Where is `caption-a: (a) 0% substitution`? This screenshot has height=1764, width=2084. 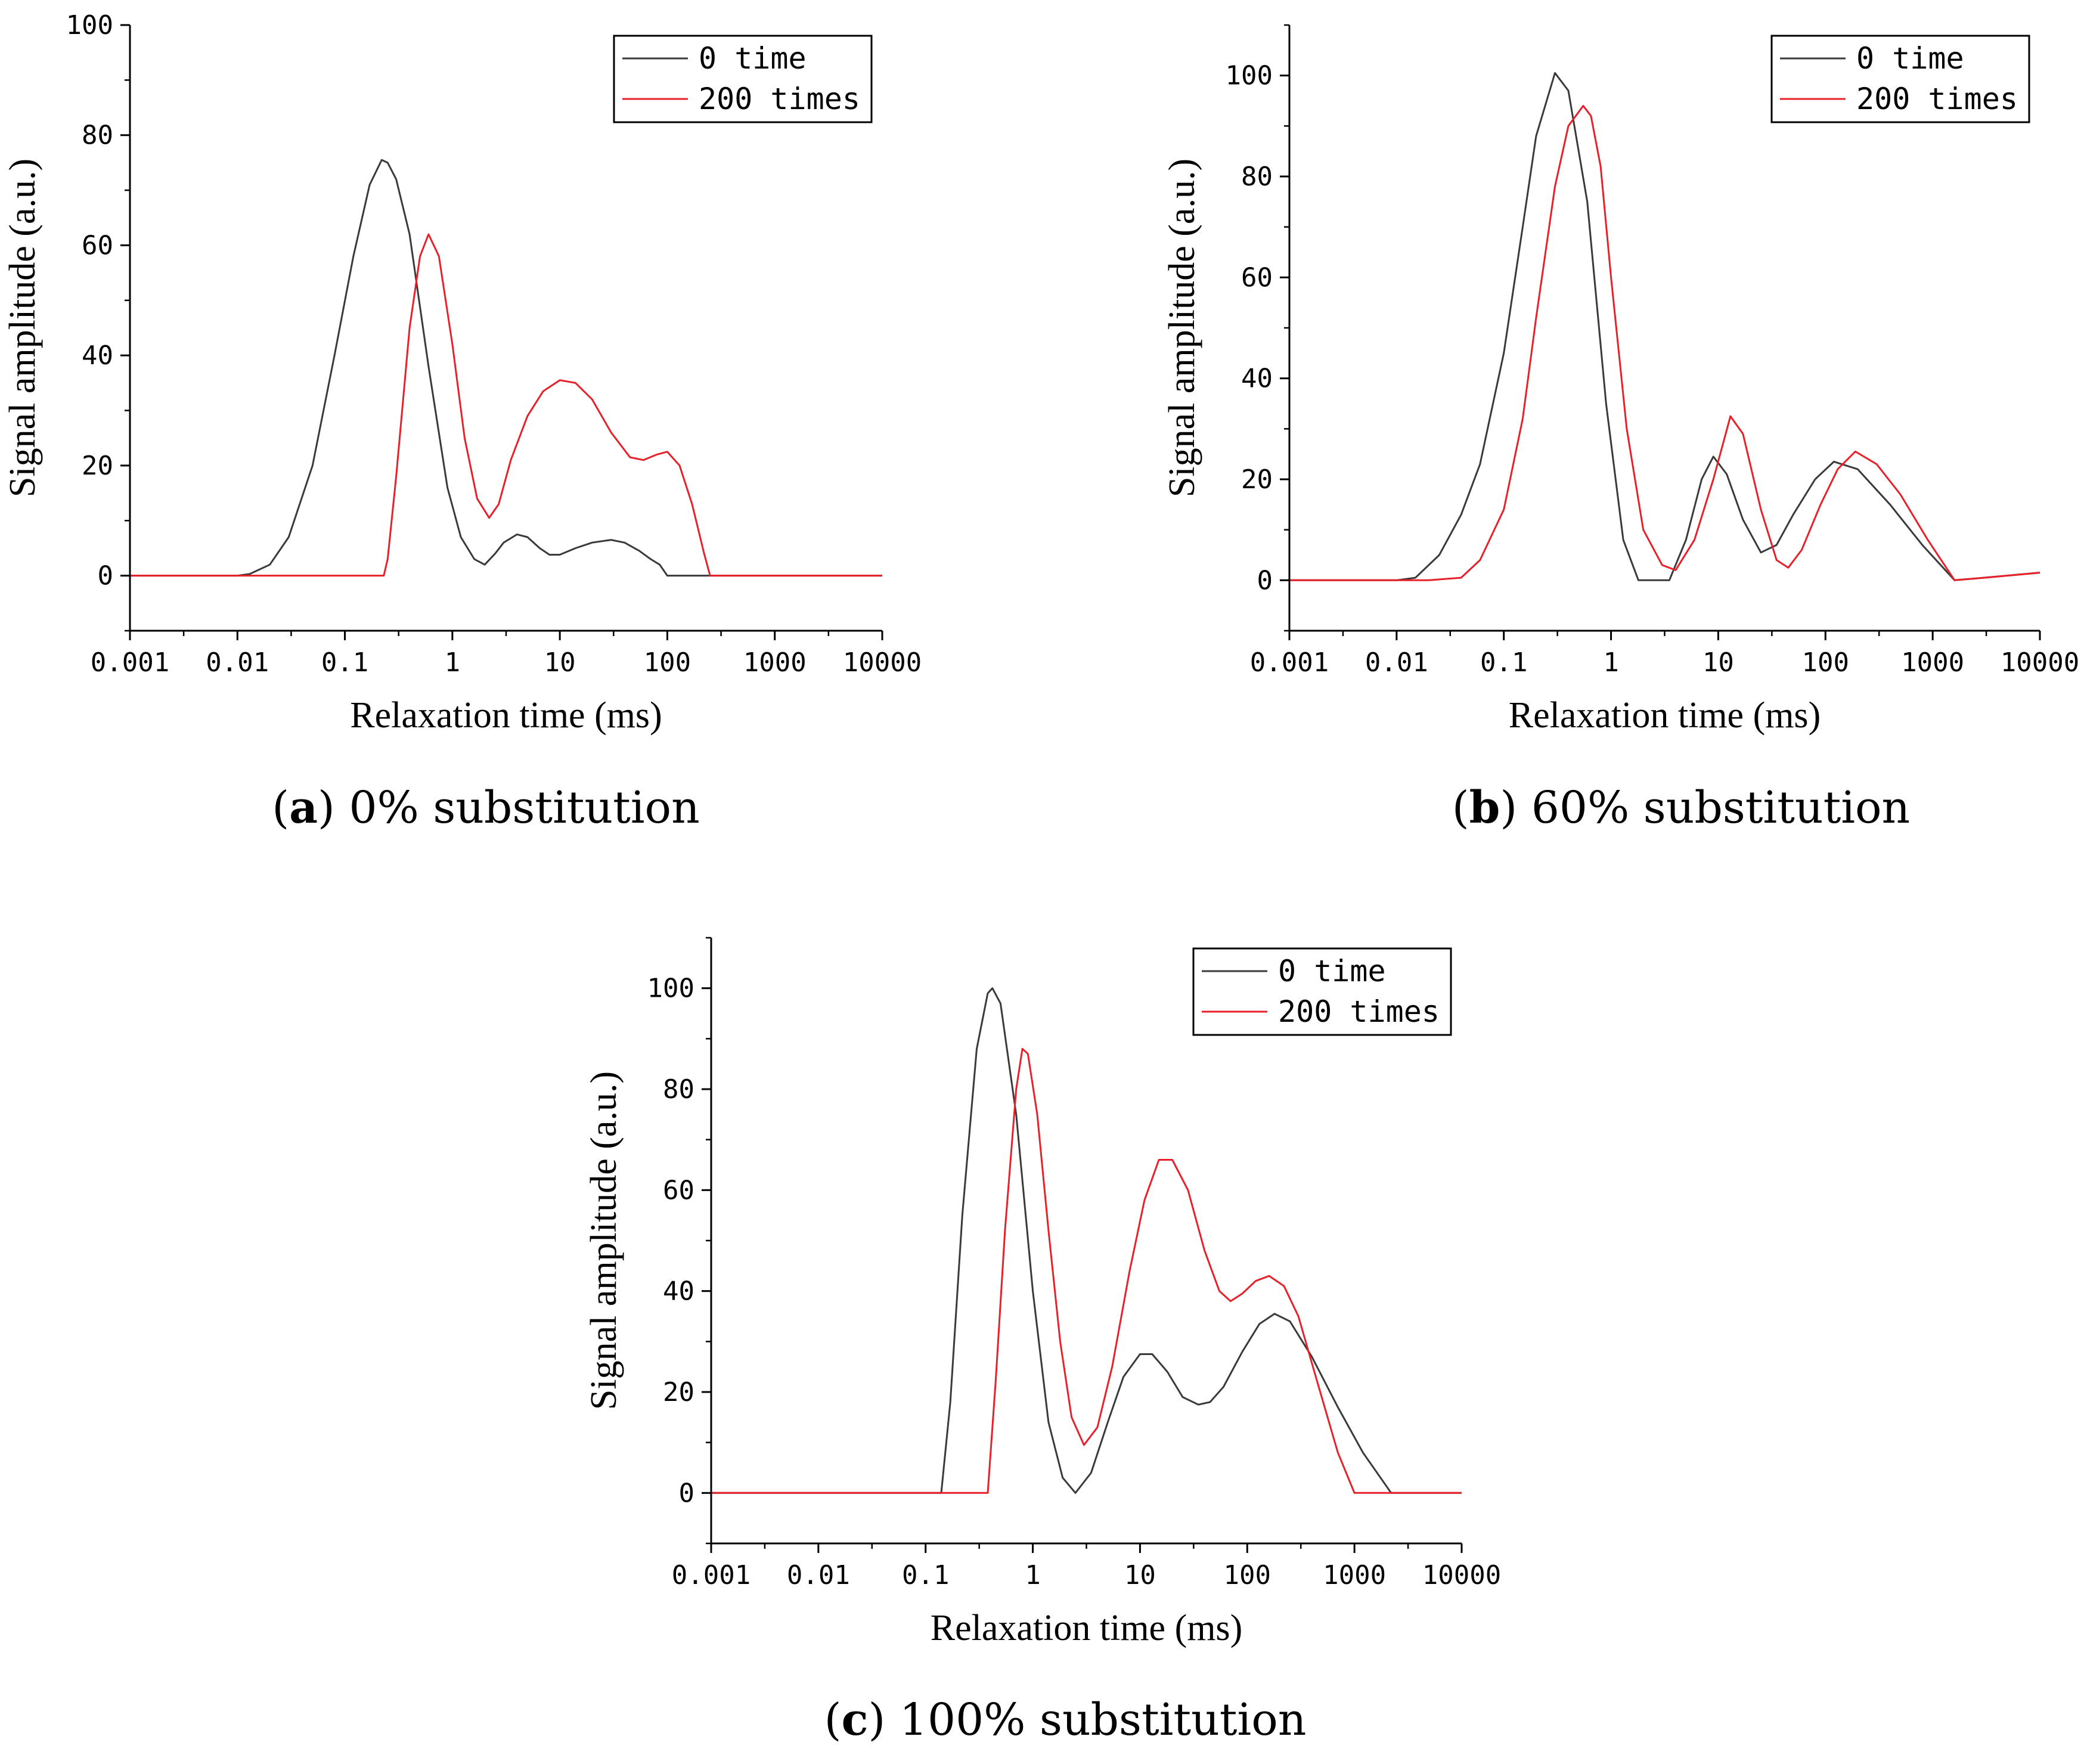 caption-a: (a) 0% substitution is located at coordinates (486, 808).